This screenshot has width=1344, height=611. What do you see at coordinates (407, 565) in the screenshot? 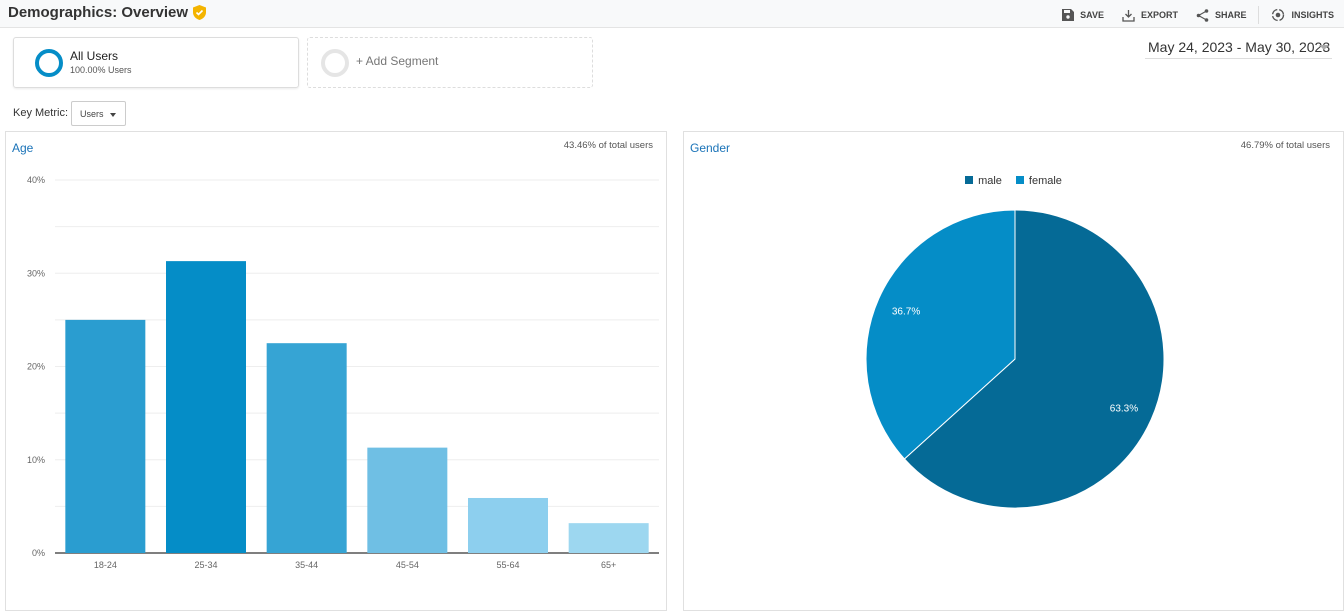
I see `x-tick-label: 45-54` at bounding box center [407, 565].